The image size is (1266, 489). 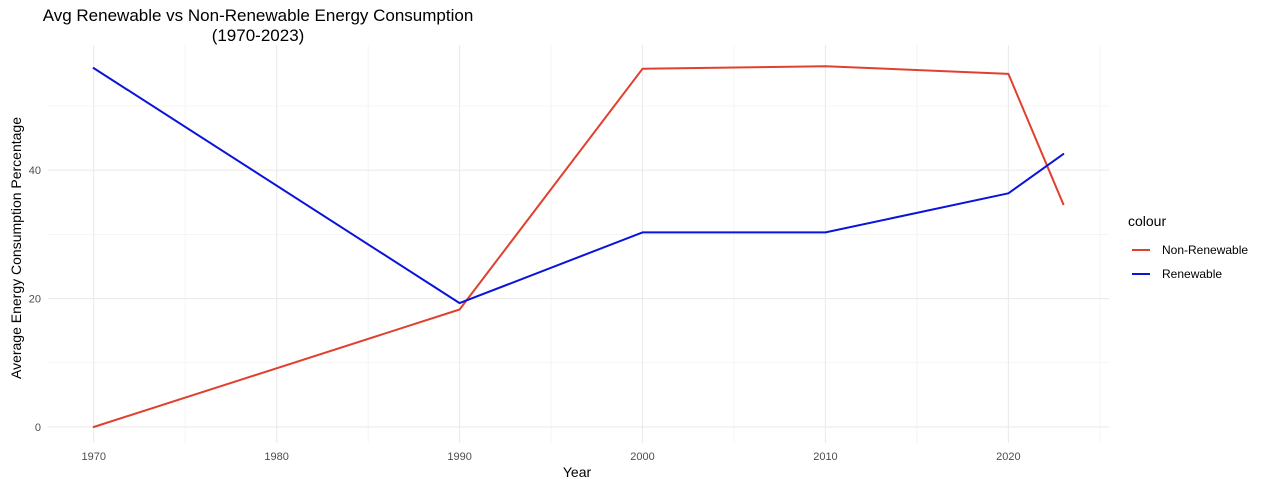 I want to click on legend-label: Renewable, so click(x=1192, y=274).